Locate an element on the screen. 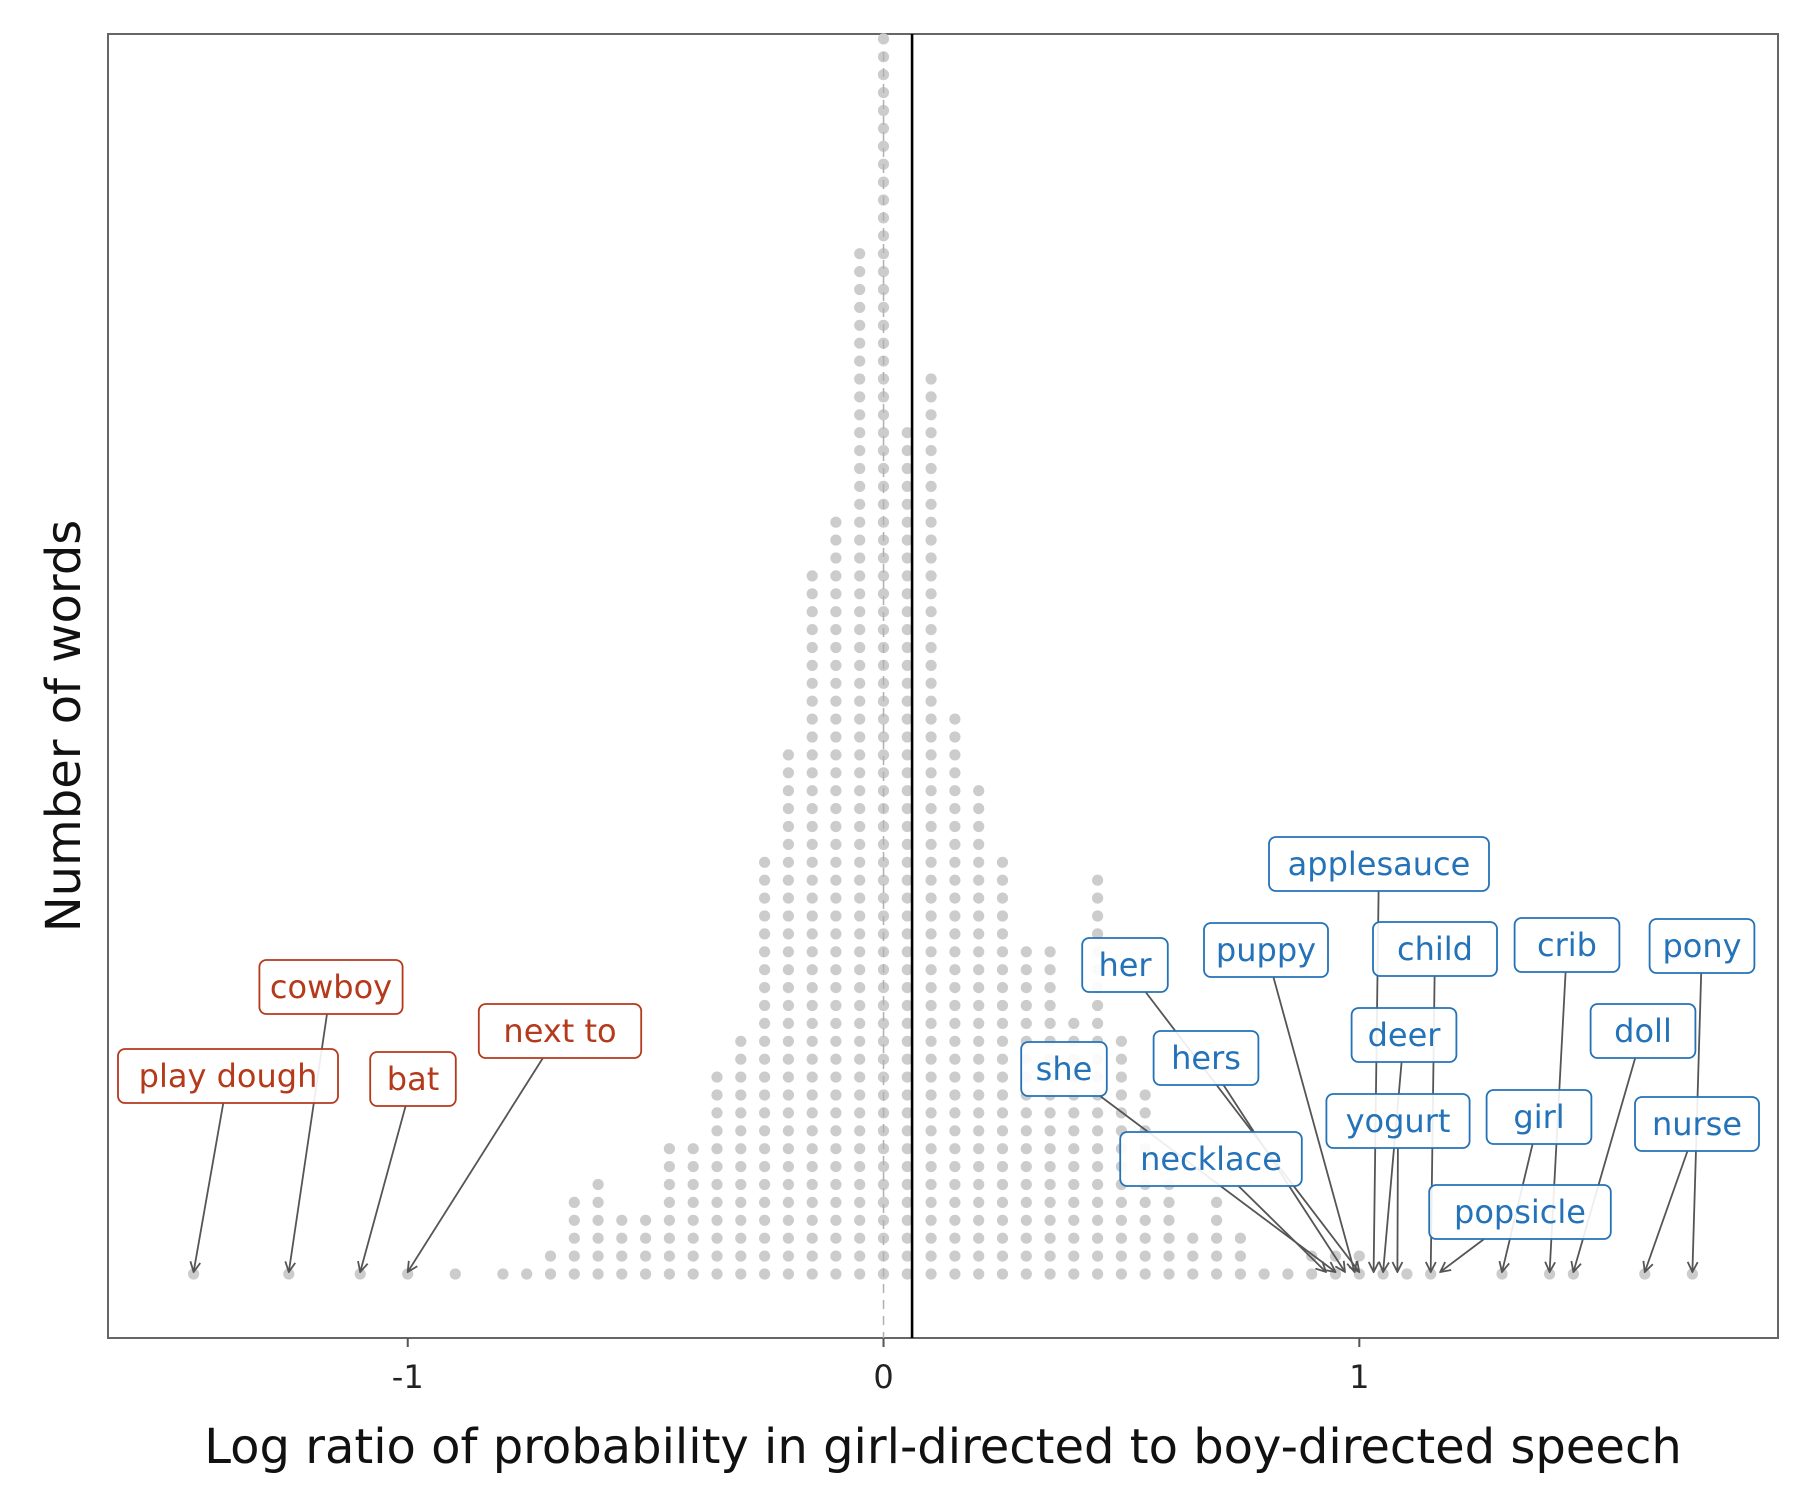  annotation-text: her is located at coordinates (1125, 965).